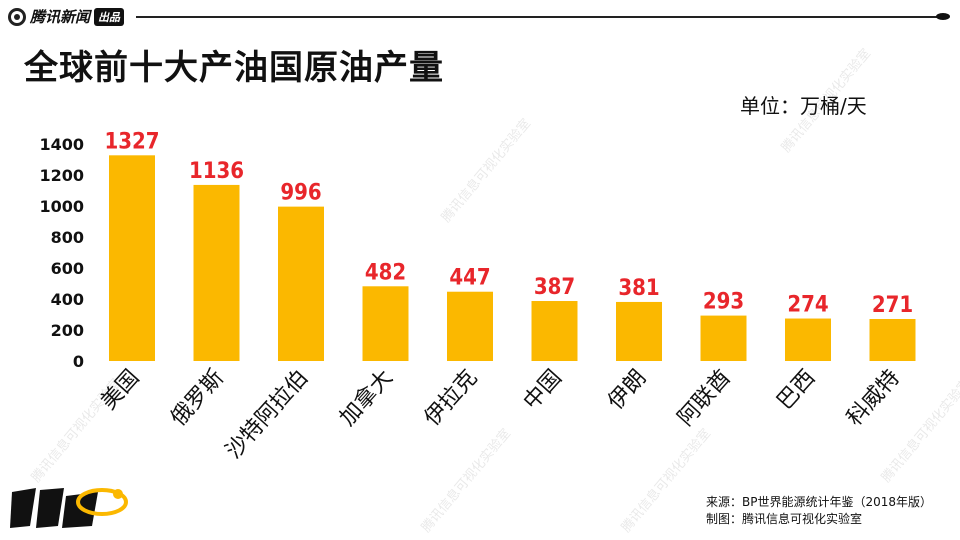 The image size is (960, 540). I want to click on x-tick-label: 沙特阿拉伯, so click(267, 414).